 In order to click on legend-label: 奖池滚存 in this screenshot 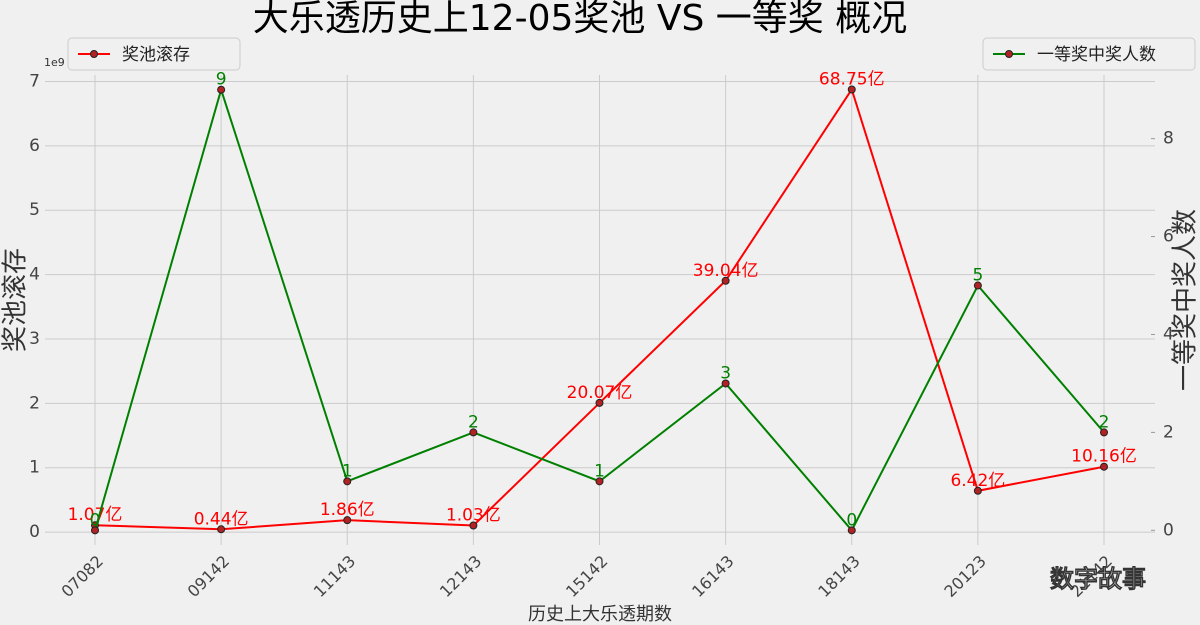, I will do `click(156, 55)`.